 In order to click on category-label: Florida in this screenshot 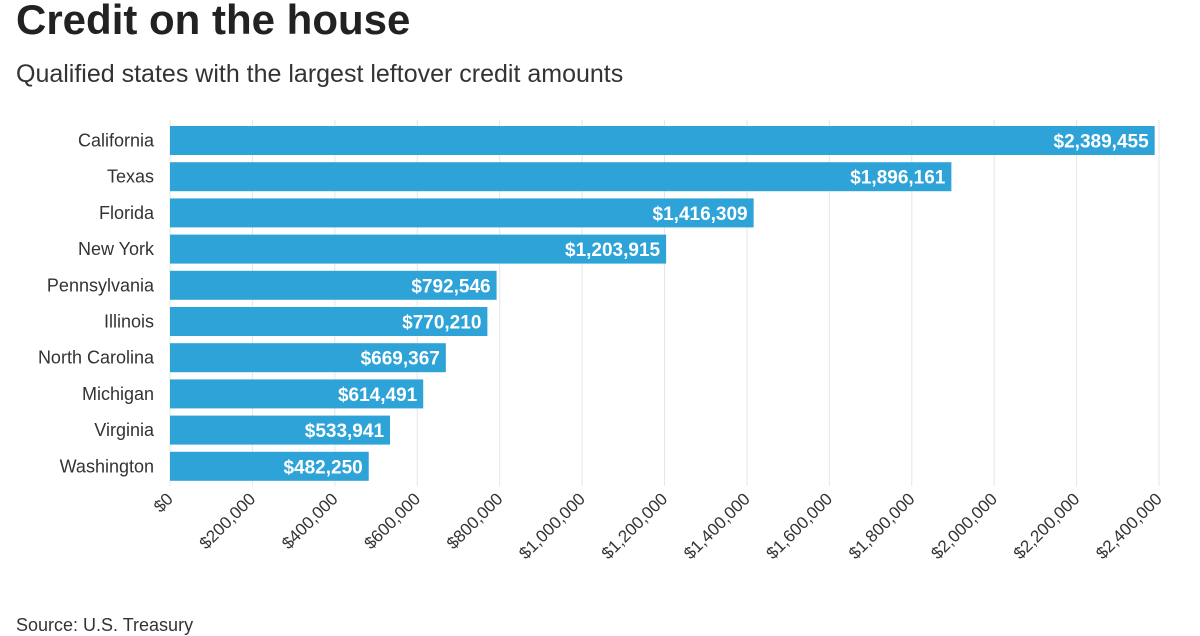, I will do `click(127, 213)`.